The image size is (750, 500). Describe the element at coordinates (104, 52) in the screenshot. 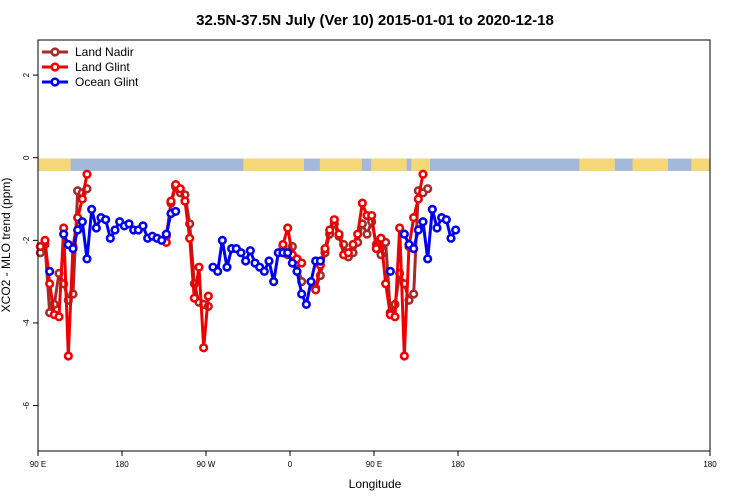

I see `legend-label: Land Nadir` at that location.